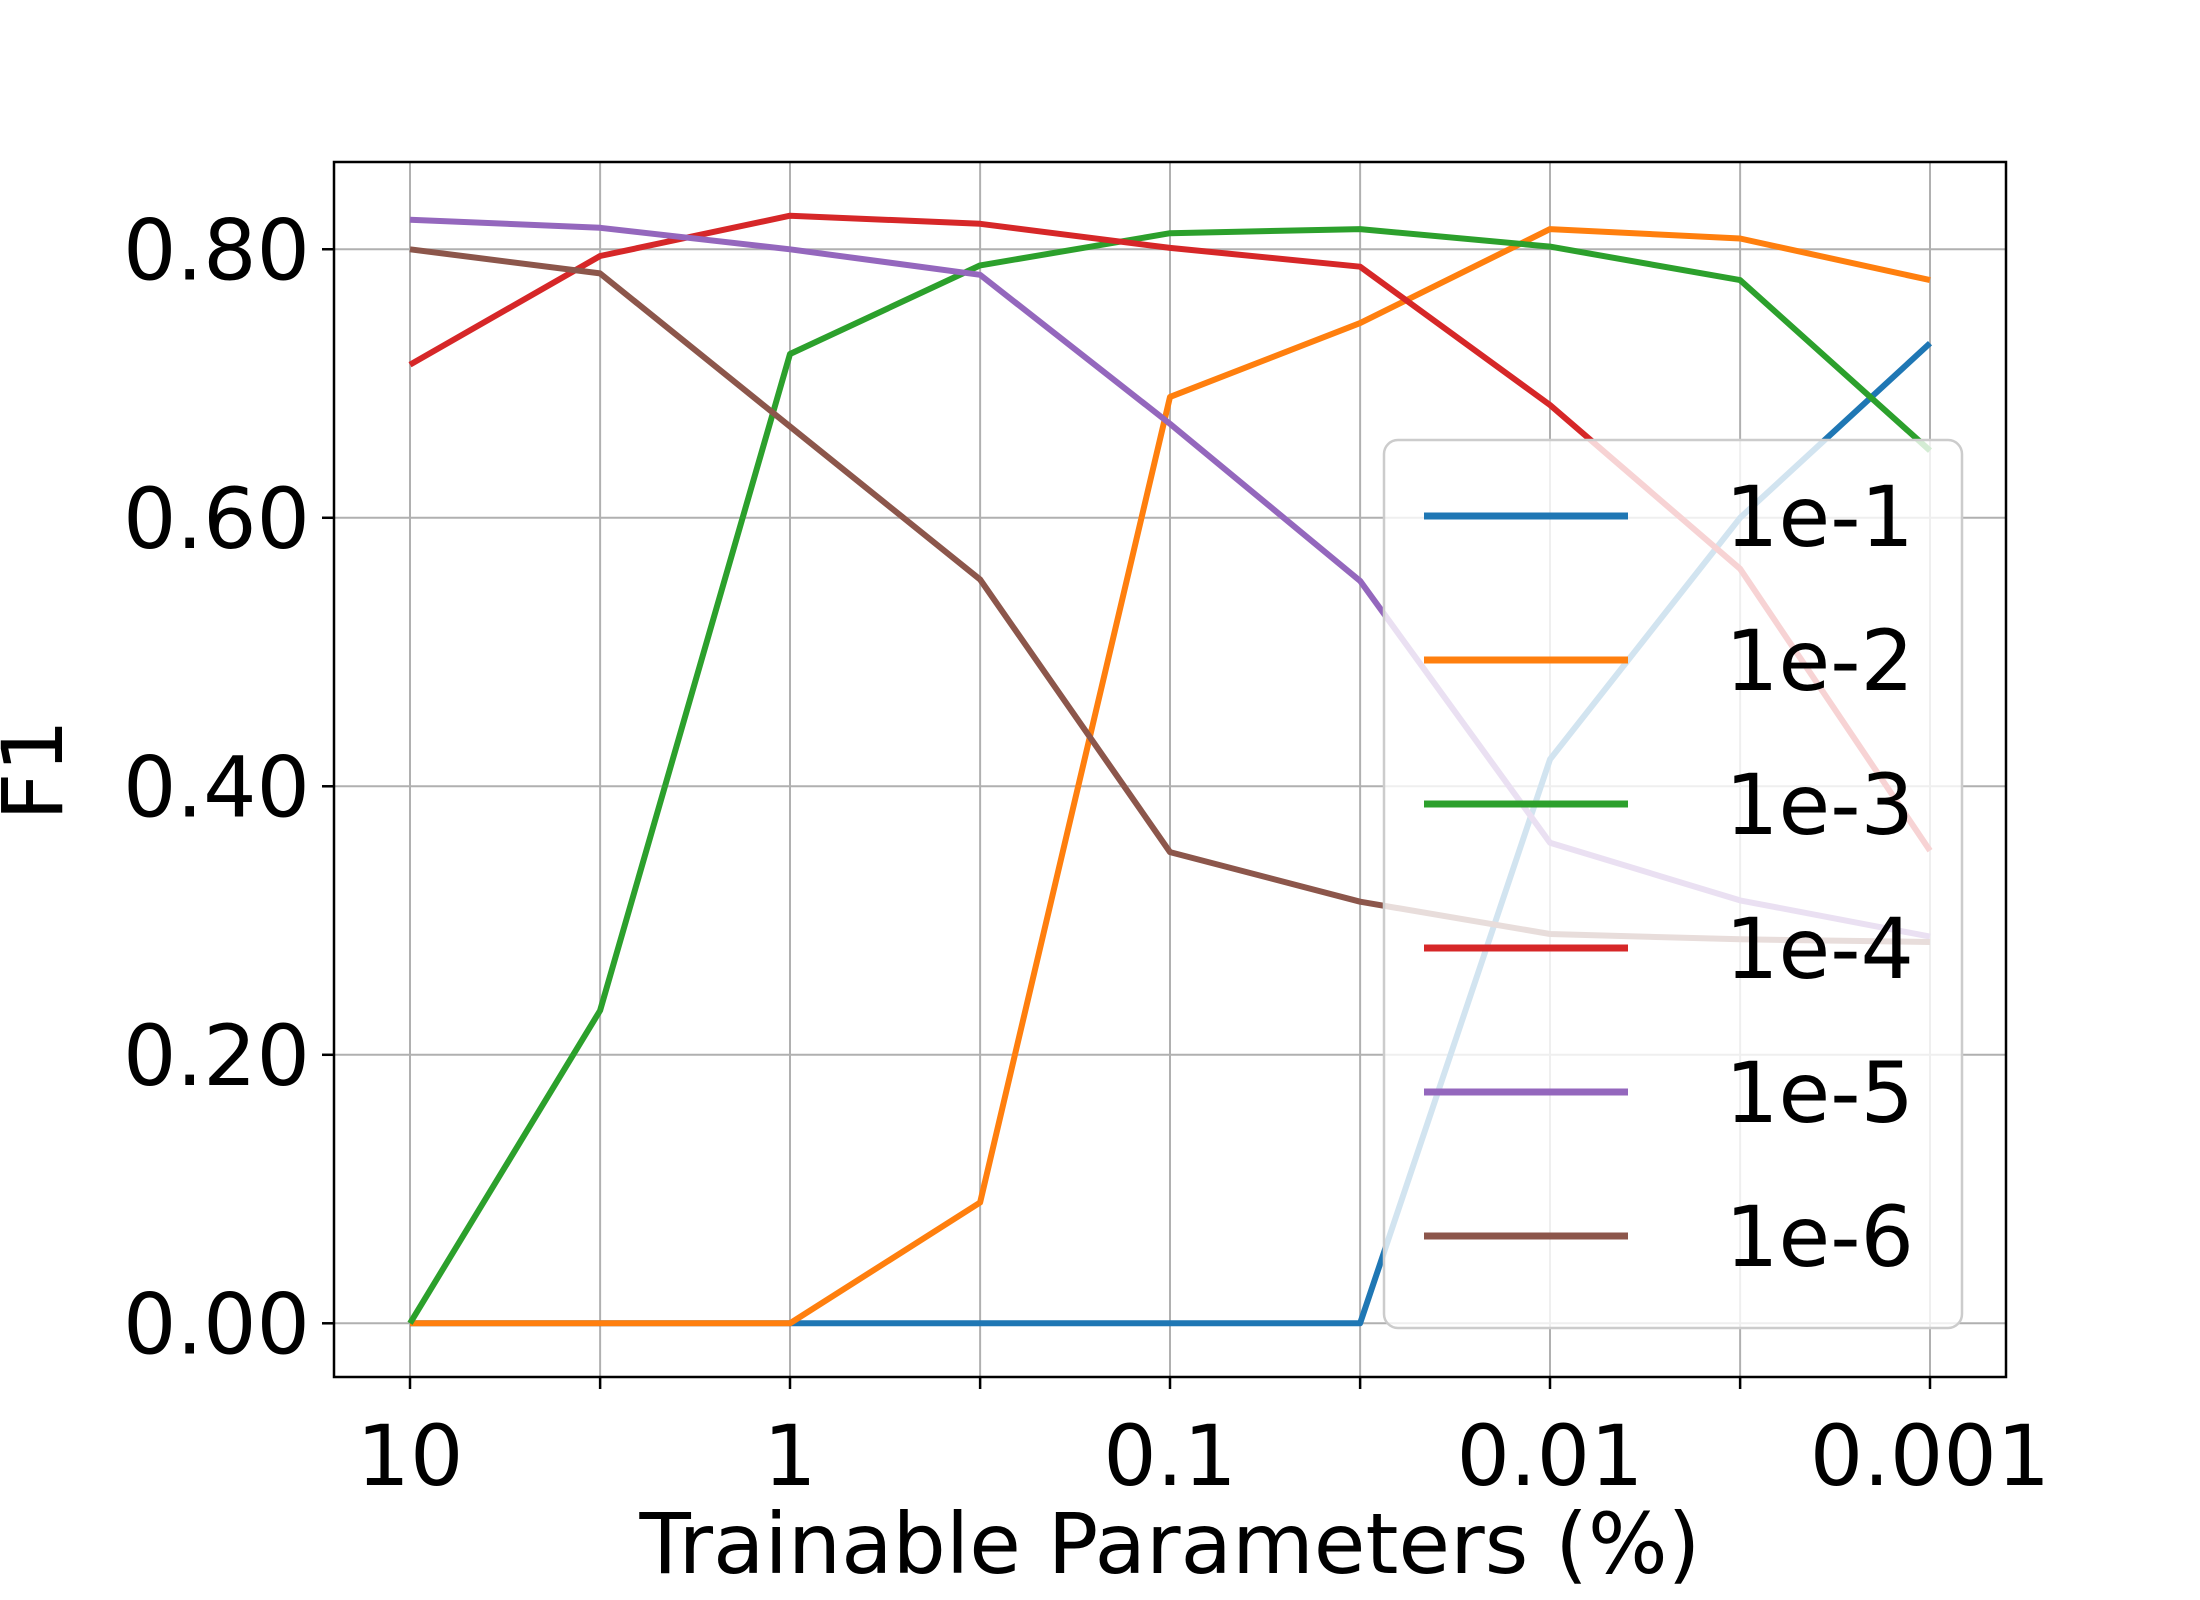 The width and height of the screenshot is (2200, 1600). I want to click on x-axis-label: Trainable Parameters (%), so click(1170, 1544).